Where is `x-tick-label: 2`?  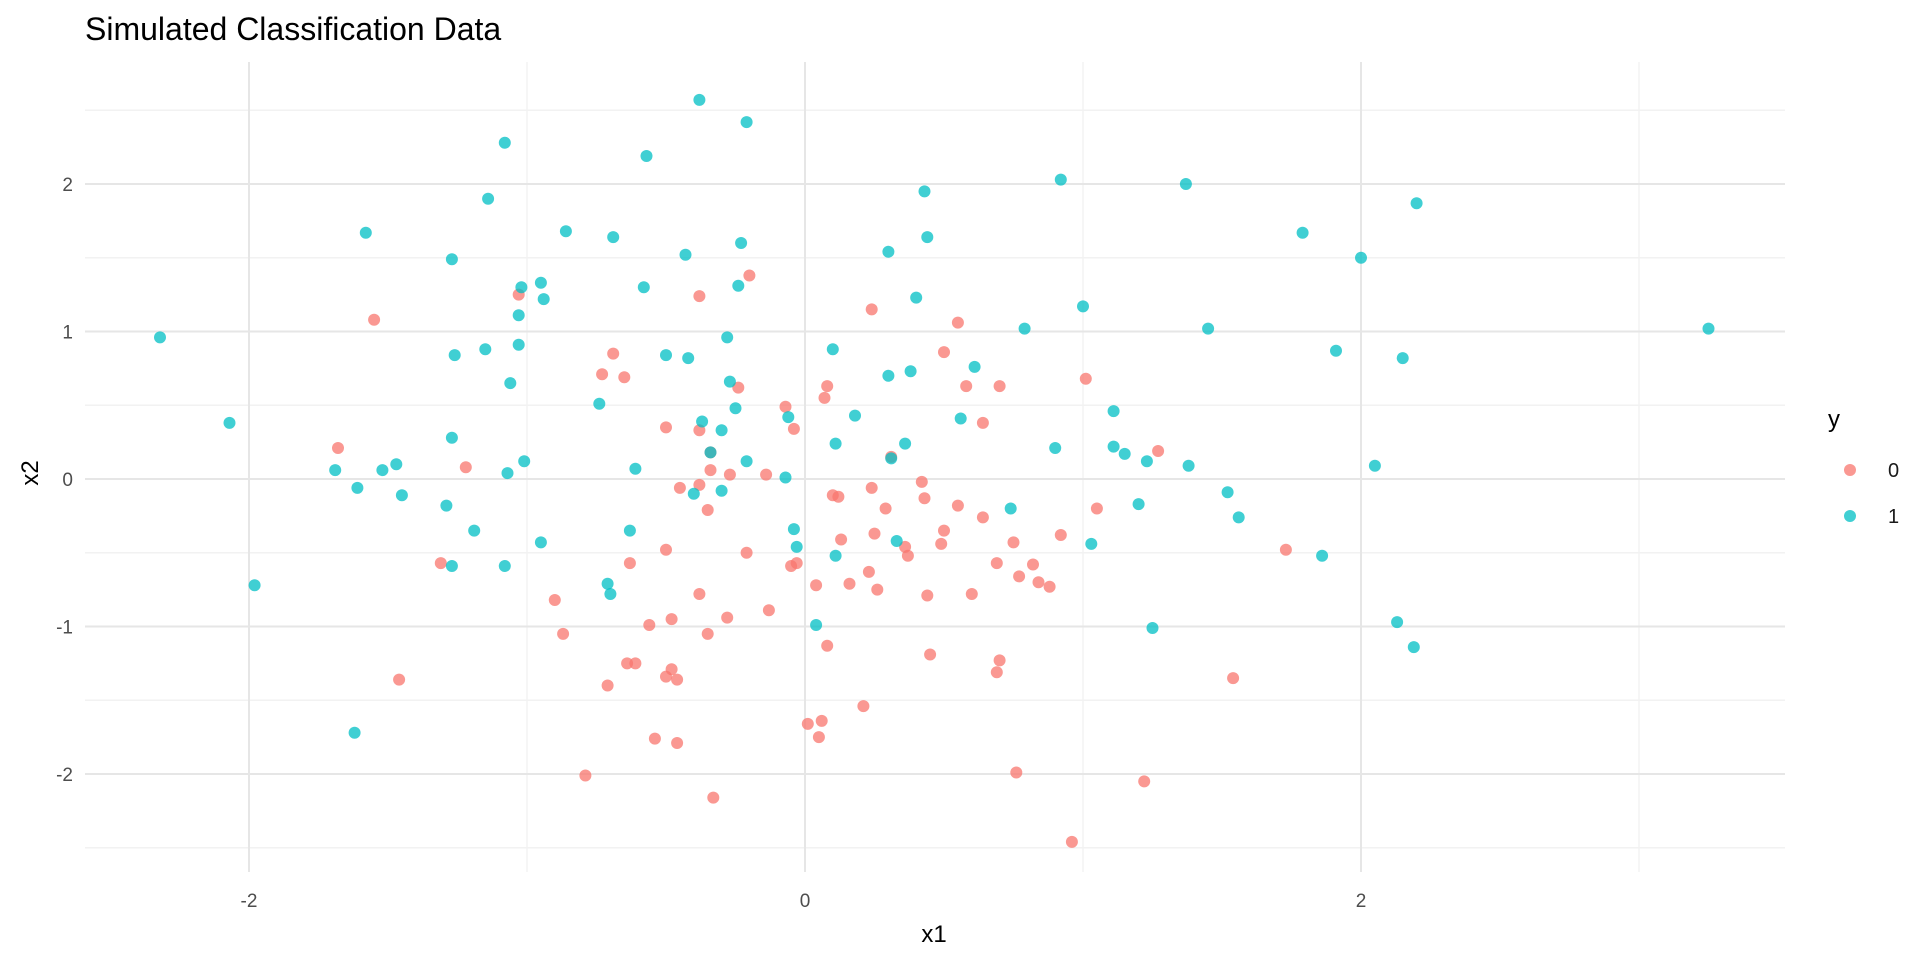
x-tick-label: 2 is located at coordinates (1361, 901).